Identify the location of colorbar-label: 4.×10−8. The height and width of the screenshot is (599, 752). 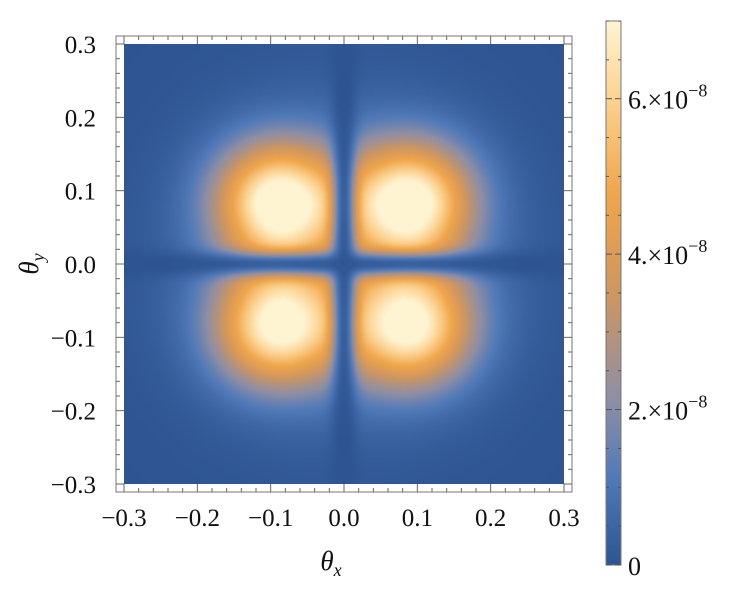
(667, 253).